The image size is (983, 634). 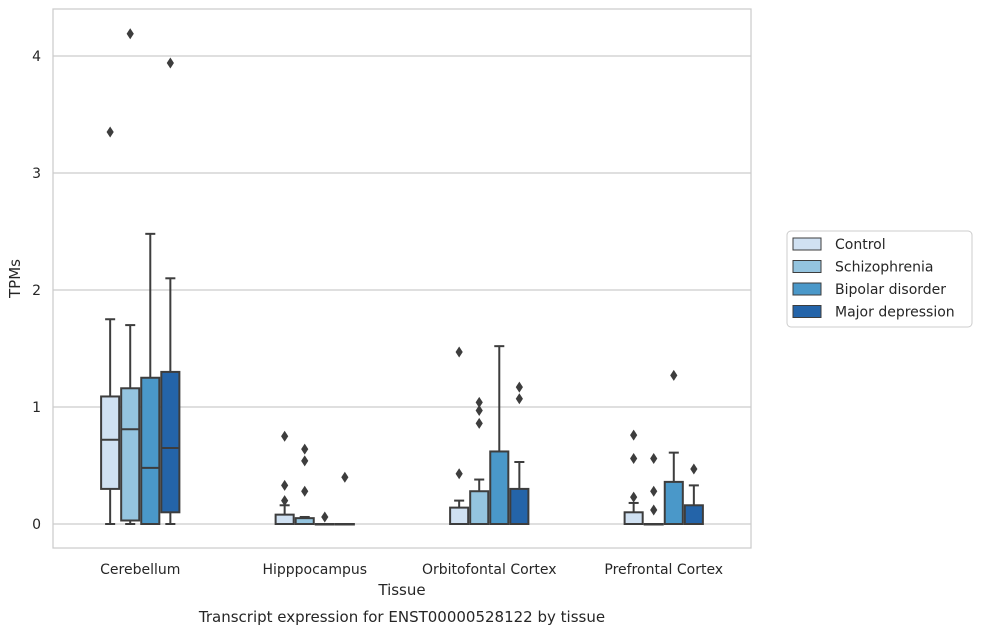 What do you see at coordinates (36, 525) in the screenshot?
I see `y-tick-label: 0` at bounding box center [36, 525].